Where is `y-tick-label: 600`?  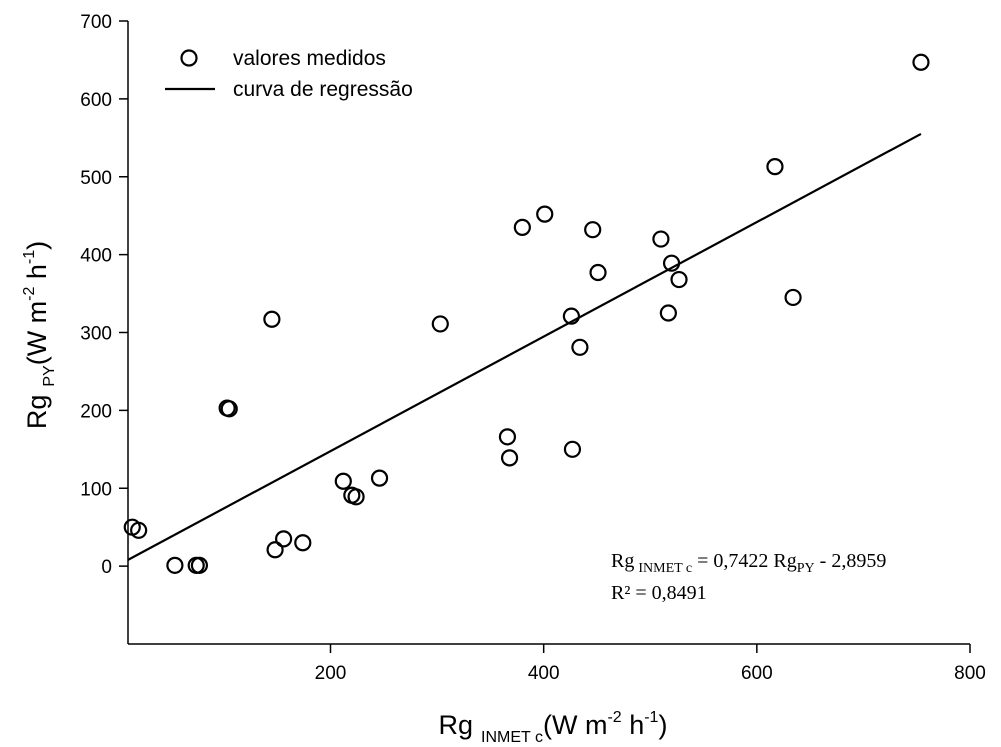
y-tick-label: 600 is located at coordinates (96, 100).